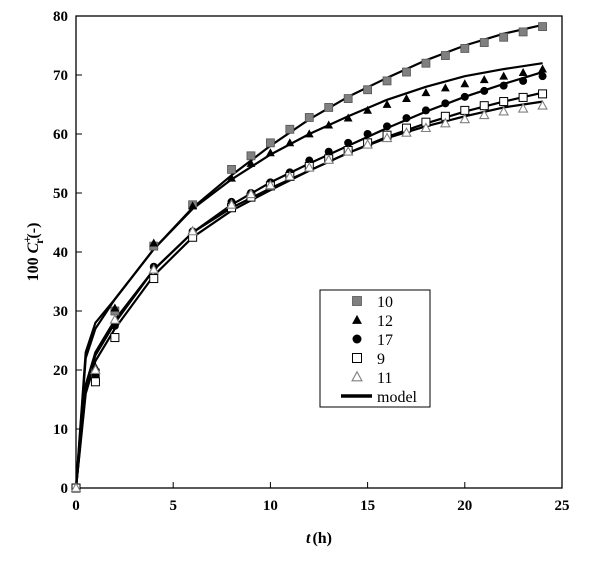 This screenshot has width=601, height=563. What do you see at coordinates (60, 253) in the screenshot?
I see `y-tick-label: 40` at bounding box center [60, 253].